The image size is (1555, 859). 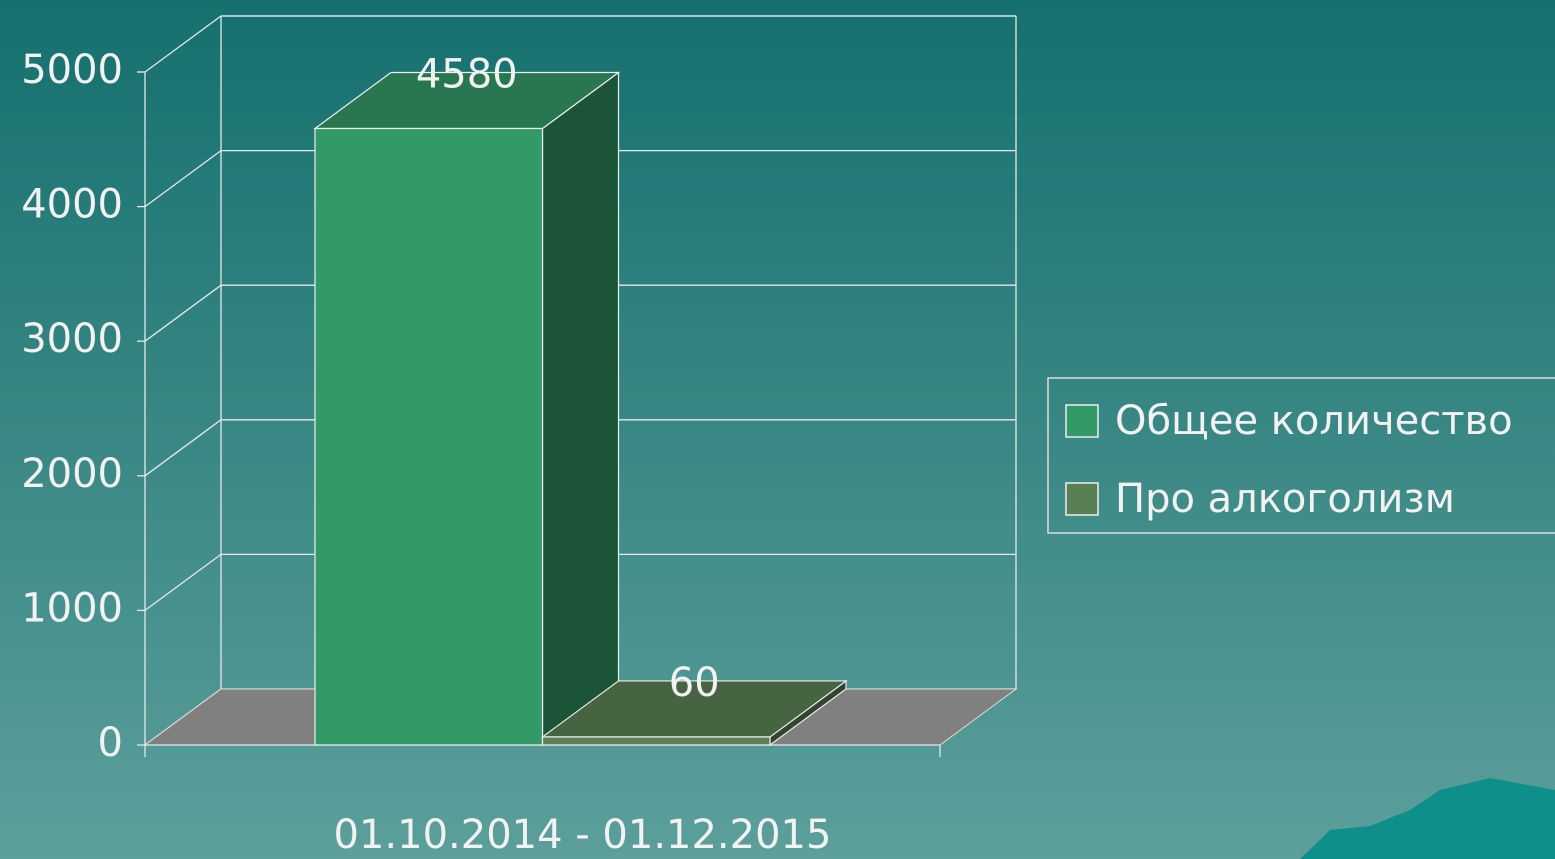 What do you see at coordinates (583, 835) in the screenshot?
I see `x-tick-label: 01.10.2014 - 01.12.2015` at bounding box center [583, 835].